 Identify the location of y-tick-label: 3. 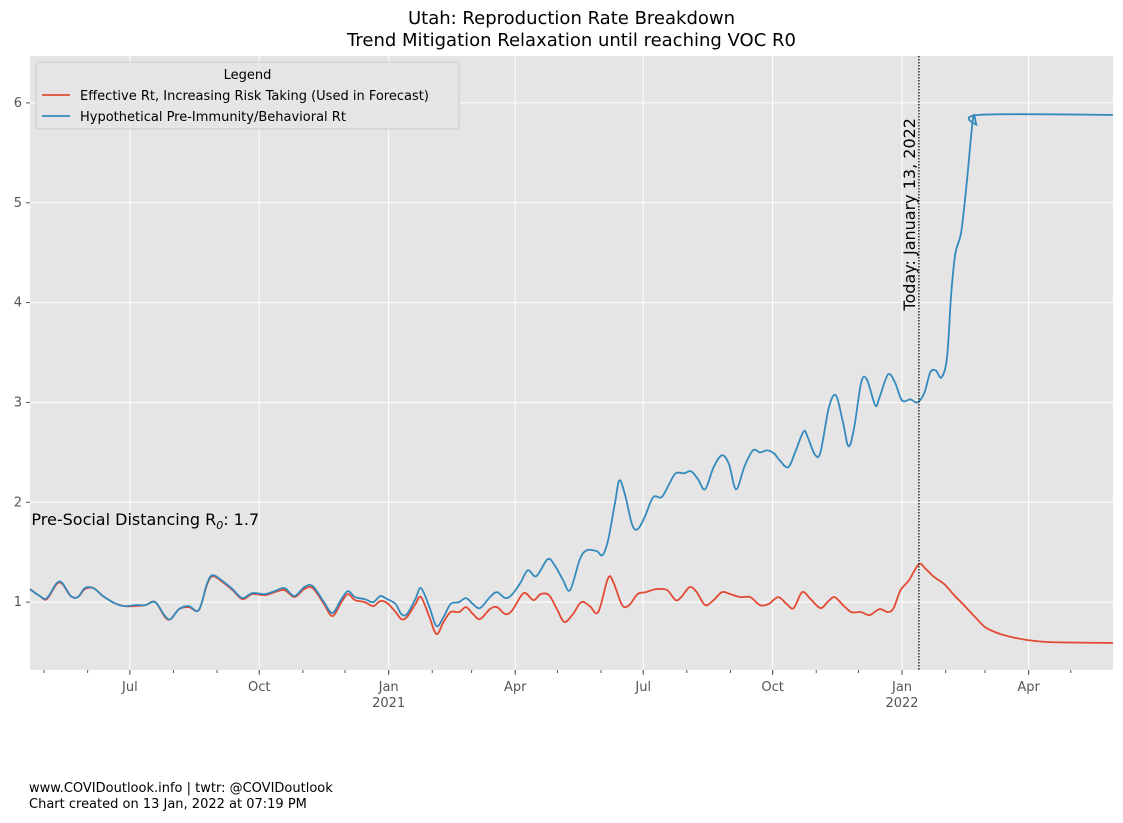
(18, 402).